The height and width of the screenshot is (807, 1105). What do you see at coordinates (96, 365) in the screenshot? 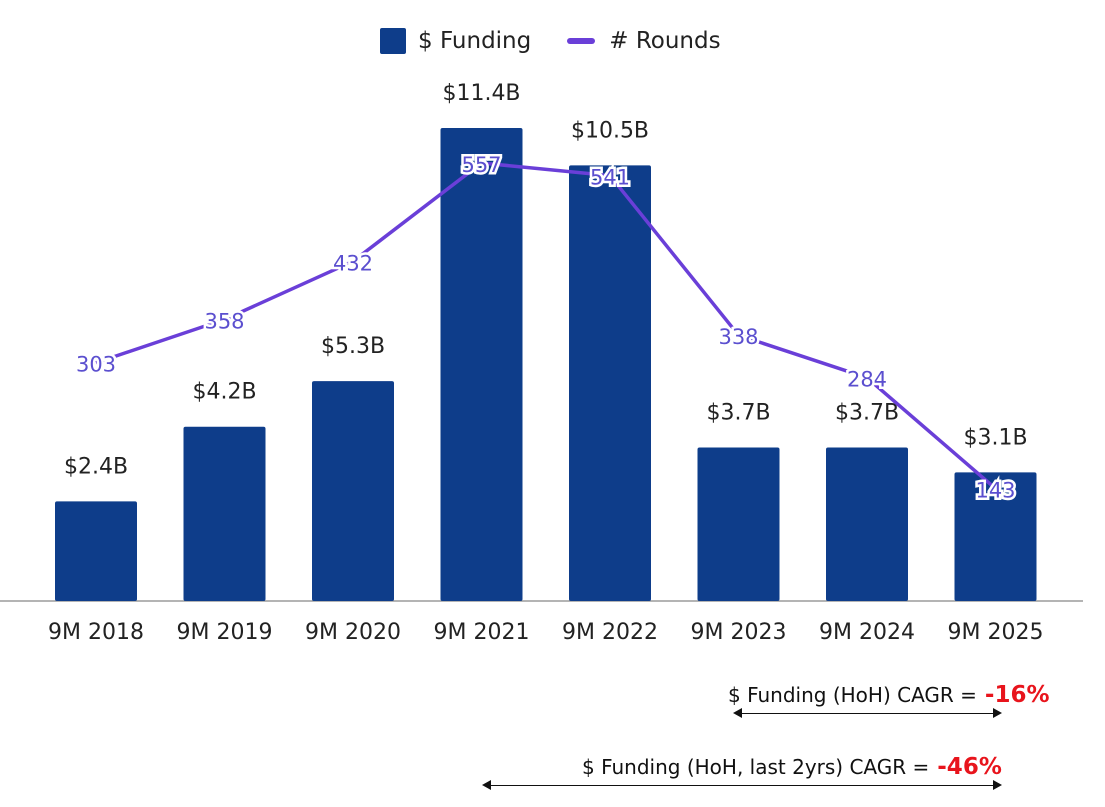
I see `line-data-label: 303` at bounding box center [96, 365].